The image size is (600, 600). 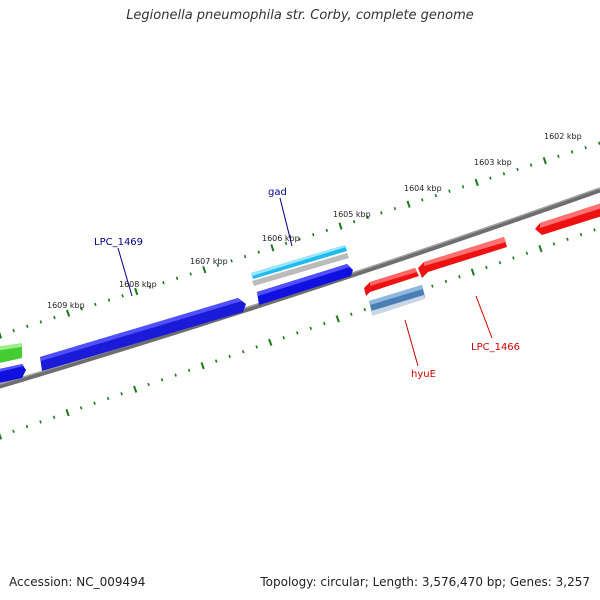 I want to click on gene-label-LPC_1469: LPC_1469, so click(x=118, y=242).